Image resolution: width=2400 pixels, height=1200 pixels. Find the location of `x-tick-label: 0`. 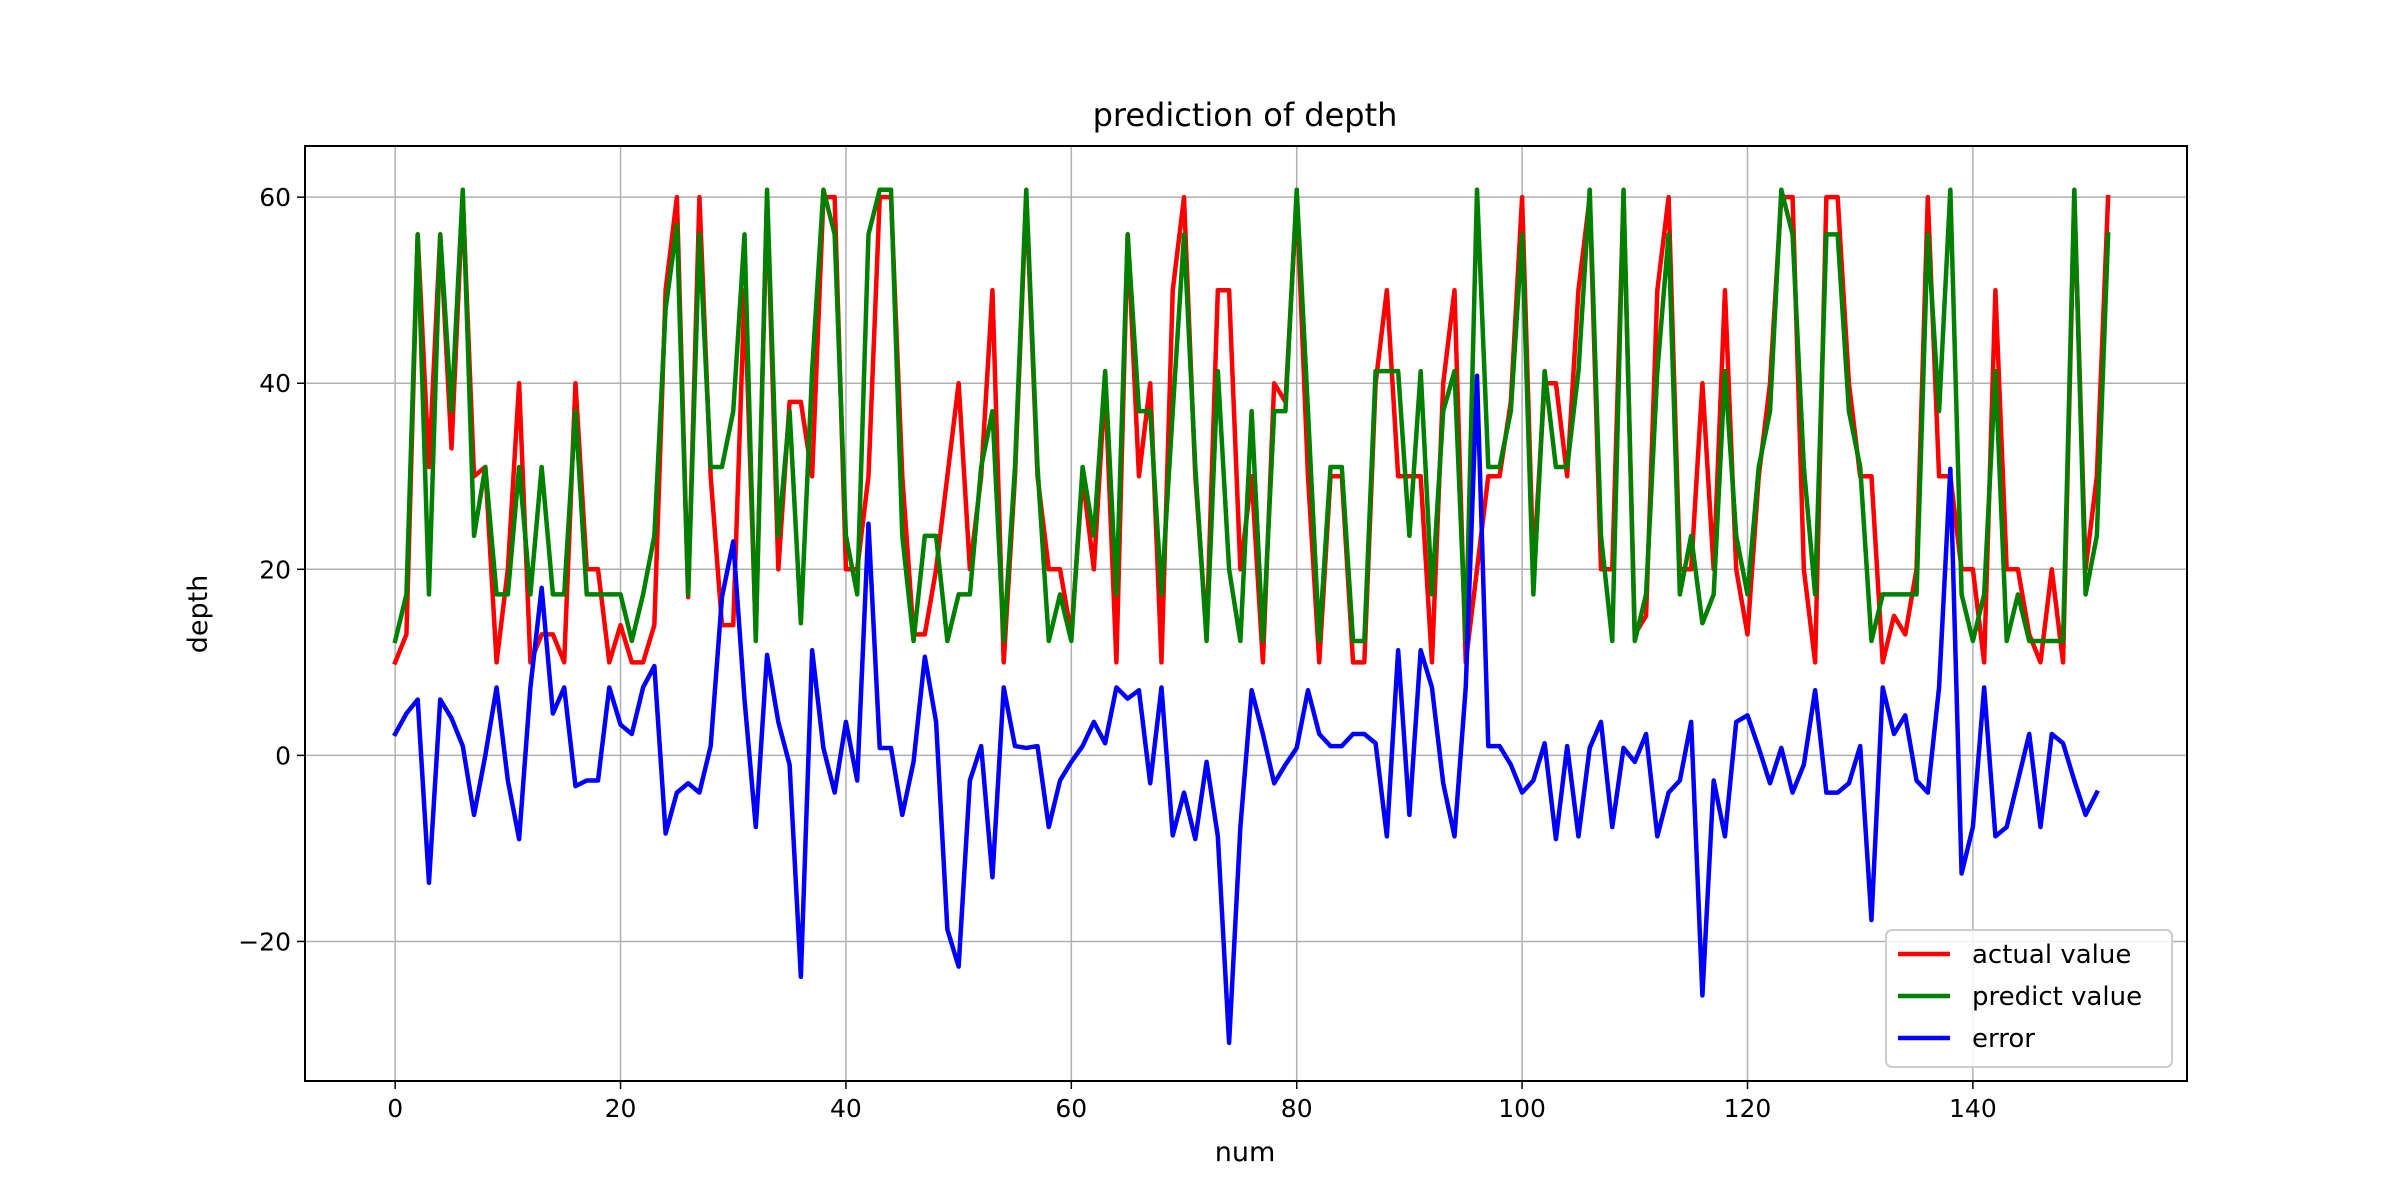

x-tick-label: 0 is located at coordinates (395, 1108).